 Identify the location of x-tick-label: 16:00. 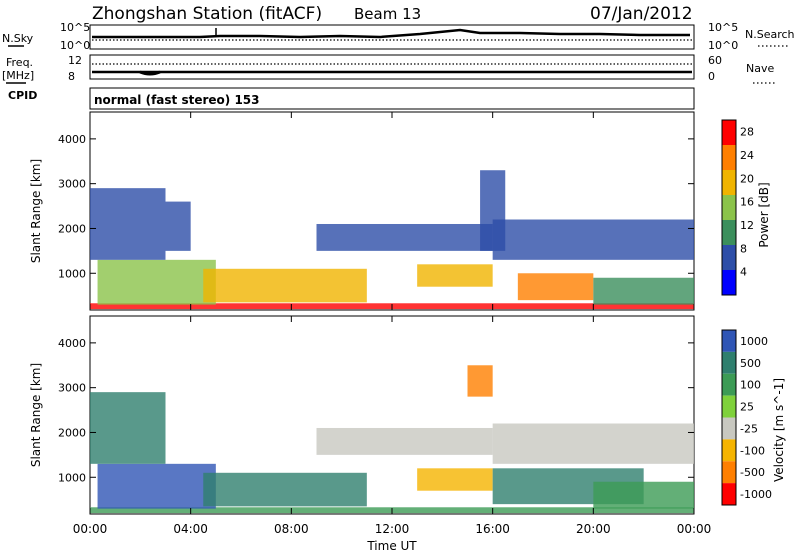
(492, 529).